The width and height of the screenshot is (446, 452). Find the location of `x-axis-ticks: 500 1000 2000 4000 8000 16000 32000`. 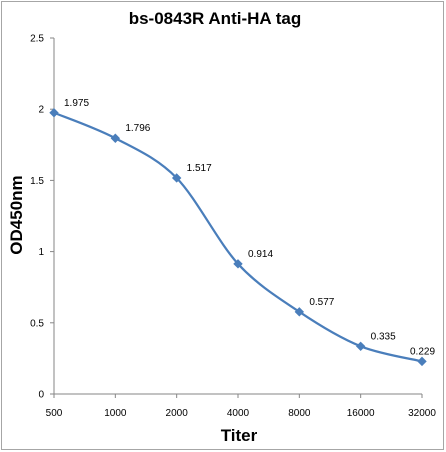

x-axis-ticks: 500 1000 2000 4000 8000 16000 32000 is located at coordinates (241, 406).